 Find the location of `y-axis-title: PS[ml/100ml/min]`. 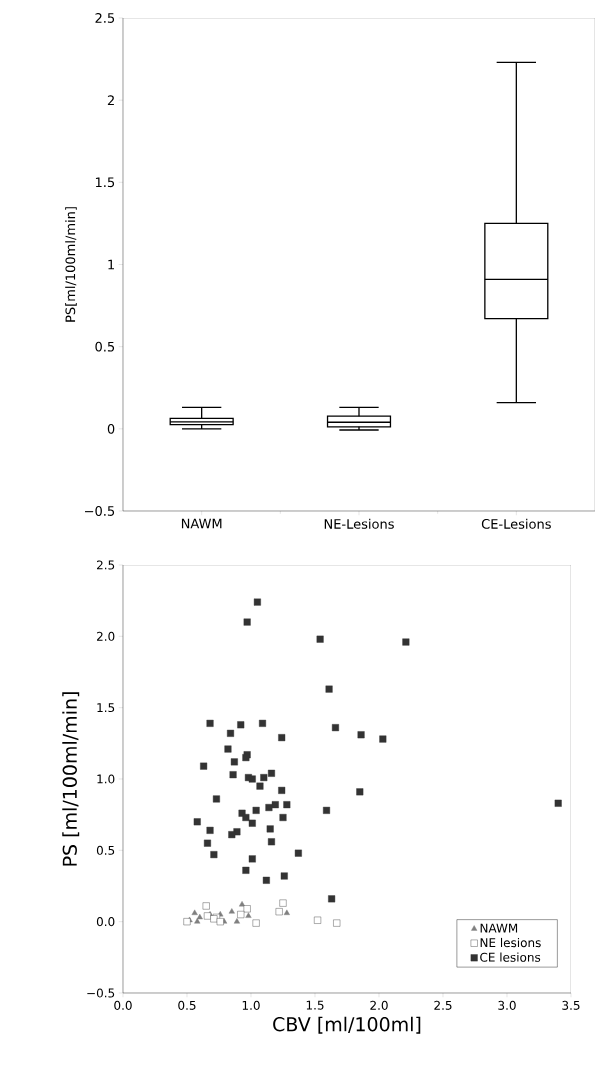

y-axis-title: PS[ml/100ml/min] is located at coordinates (71, 264).